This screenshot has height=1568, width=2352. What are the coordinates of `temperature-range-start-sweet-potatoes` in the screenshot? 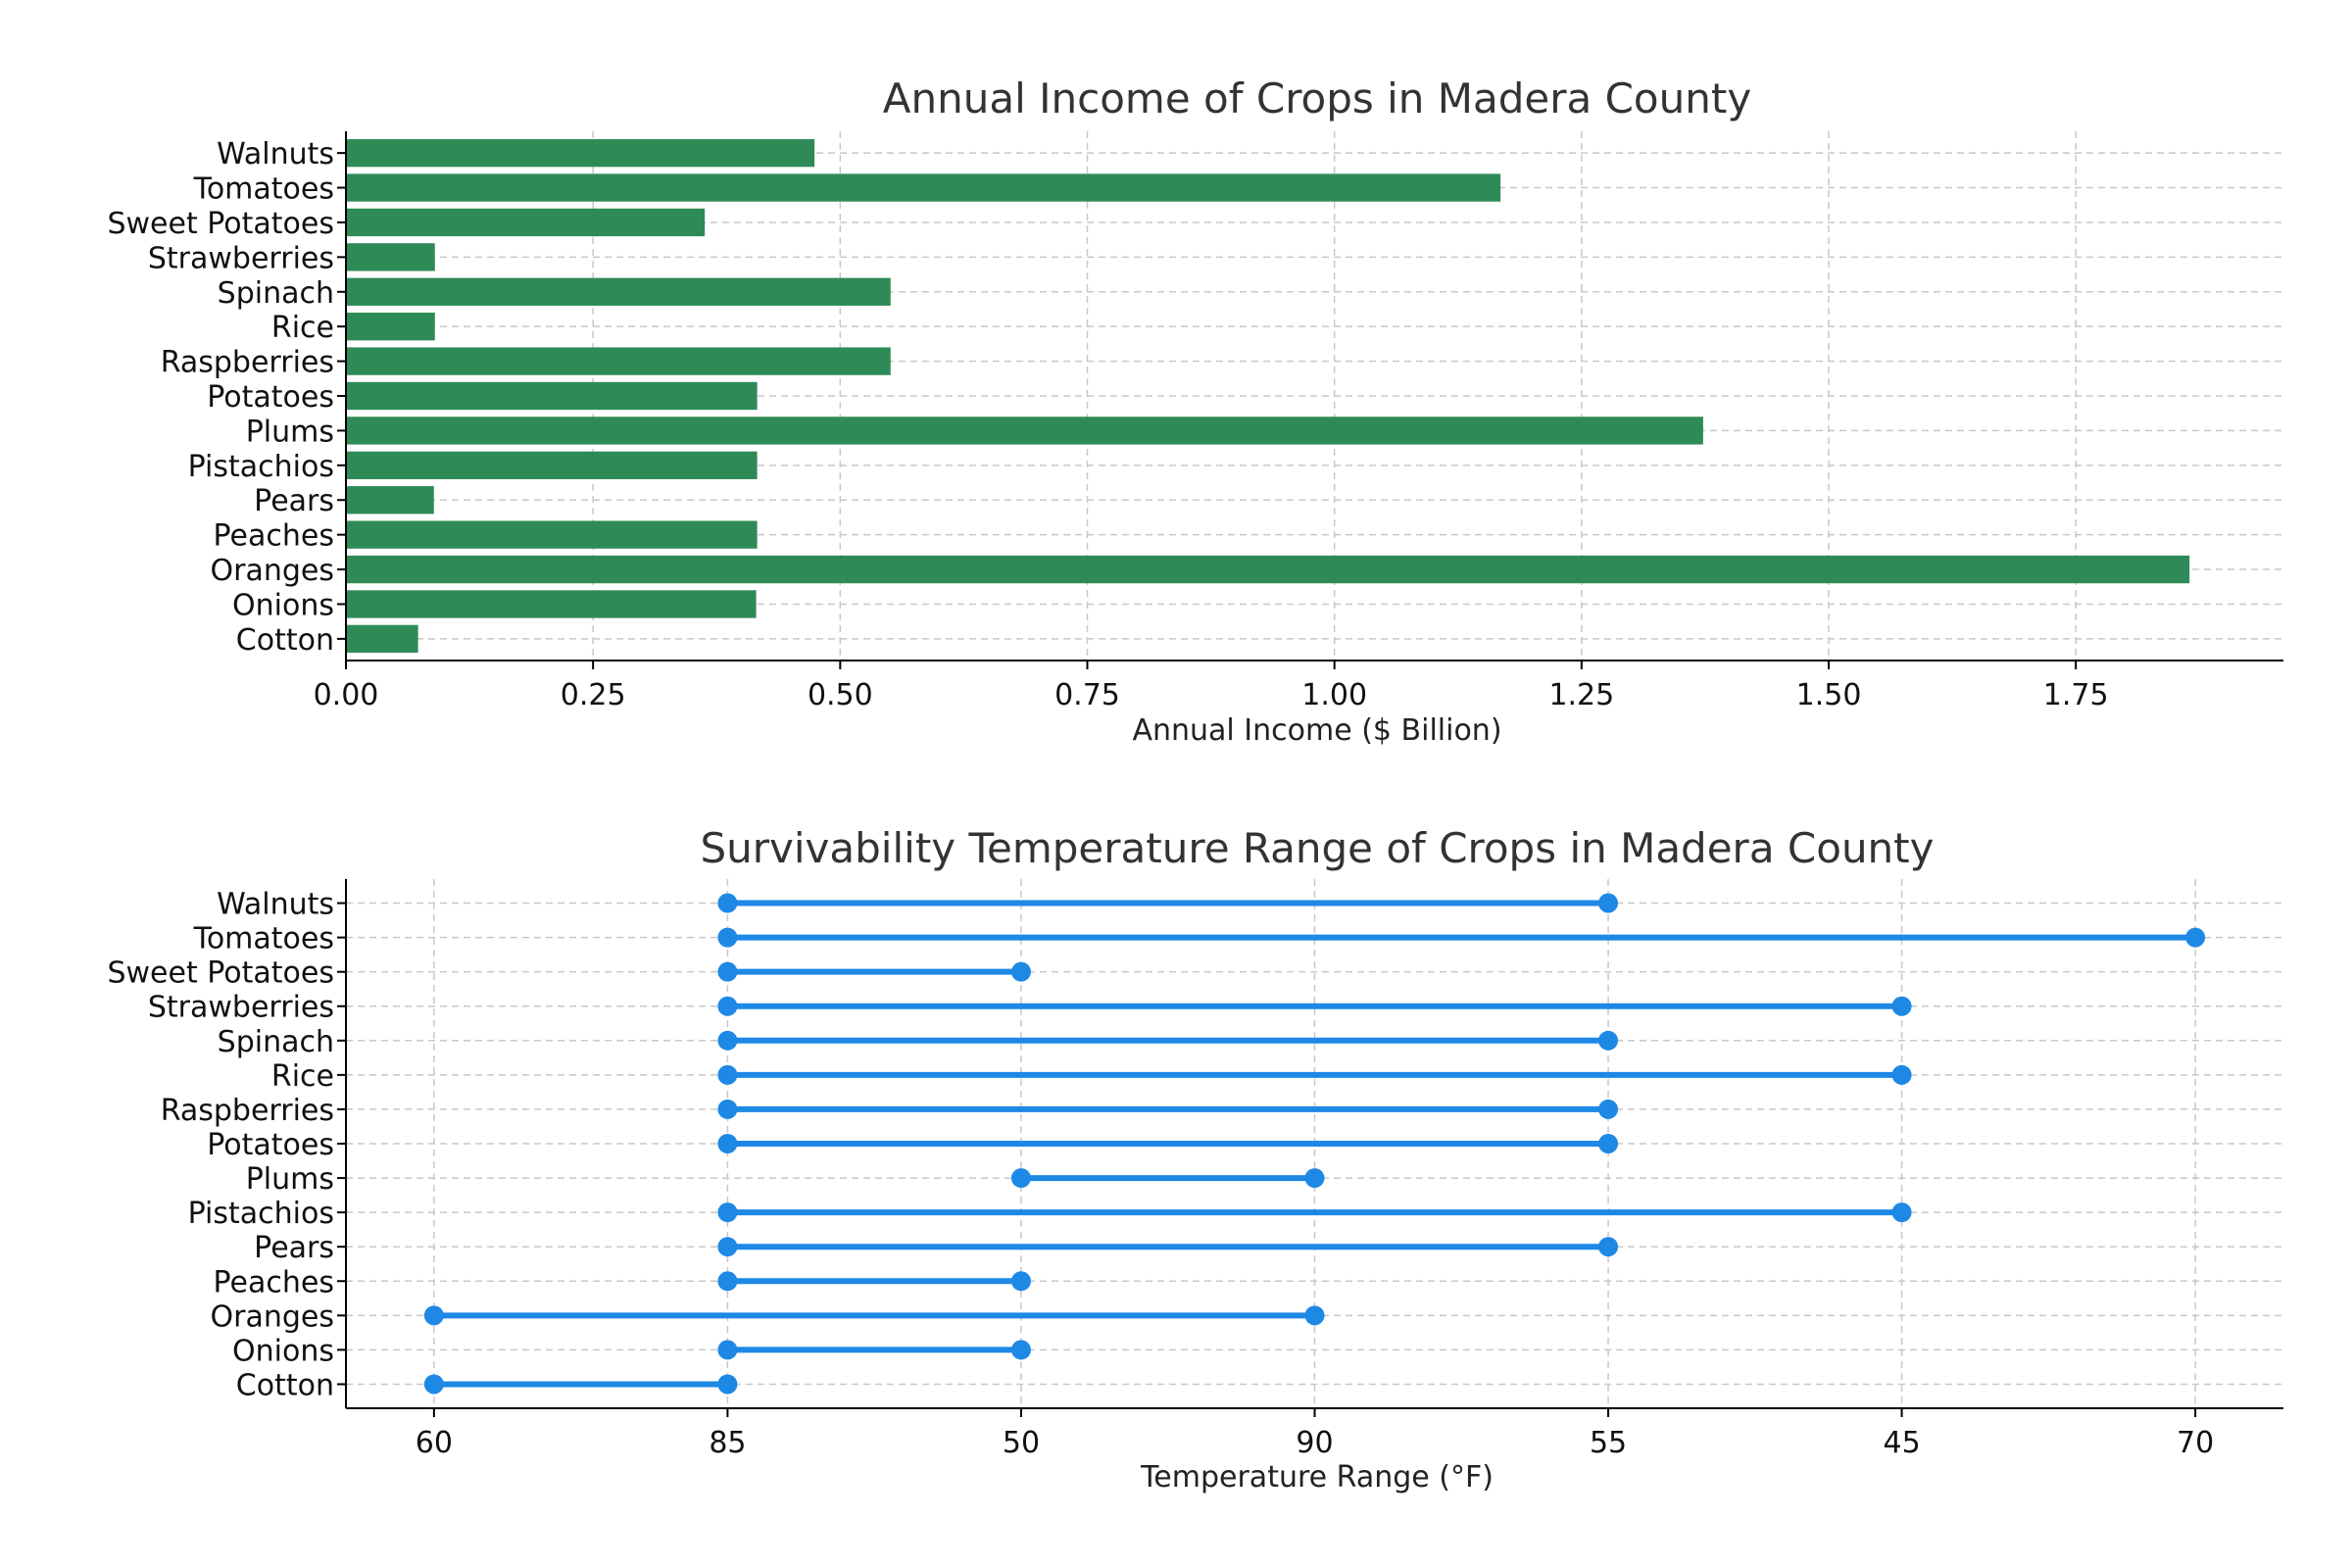 It's located at (727, 971).